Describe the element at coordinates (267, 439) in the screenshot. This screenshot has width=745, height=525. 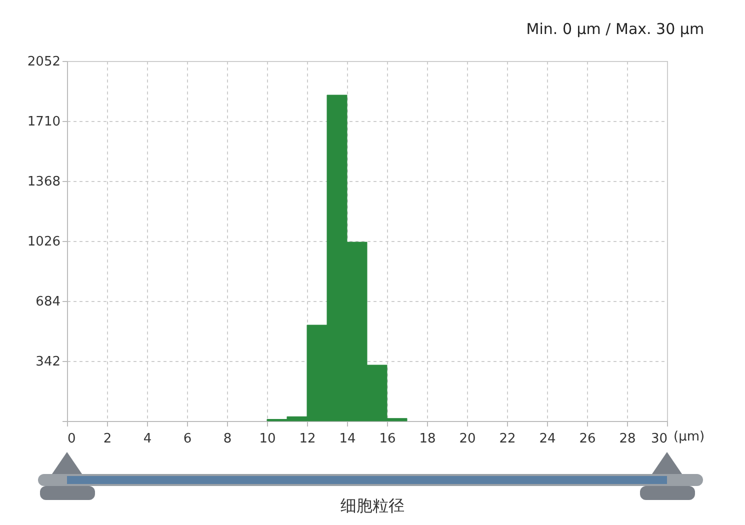
I see `x-tick-label: 10` at that location.